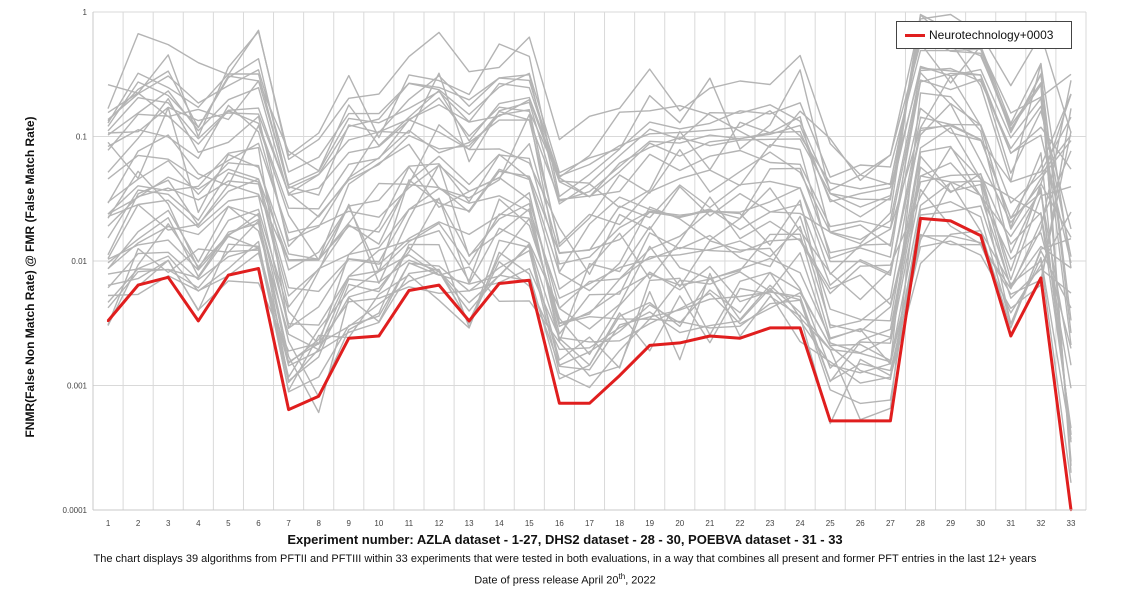 This screenshot has width=1130, height=592. What do you see at coordinates (82, 137) in the screenshot?
I see `y-tick-label: 0.1` at bounding box center [82, 137].